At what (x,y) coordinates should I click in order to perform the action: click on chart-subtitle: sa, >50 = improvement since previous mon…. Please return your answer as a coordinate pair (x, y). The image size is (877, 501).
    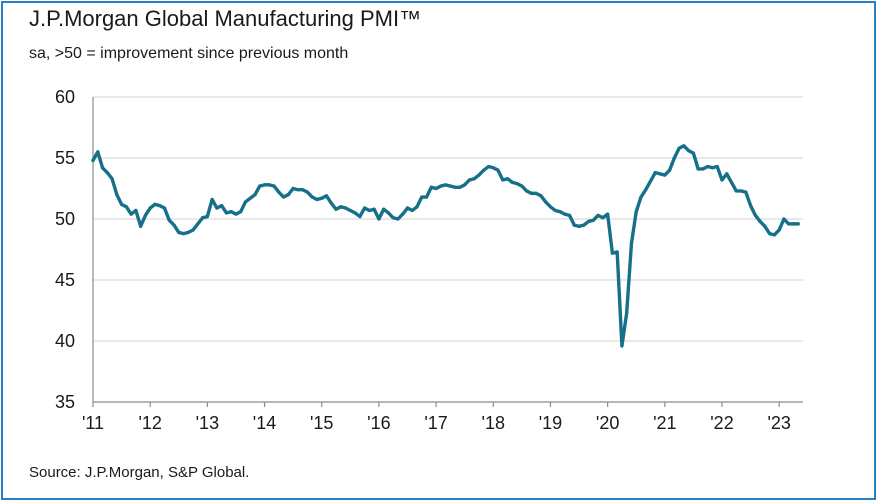
    Looking at the image, I should click on (189, 53).